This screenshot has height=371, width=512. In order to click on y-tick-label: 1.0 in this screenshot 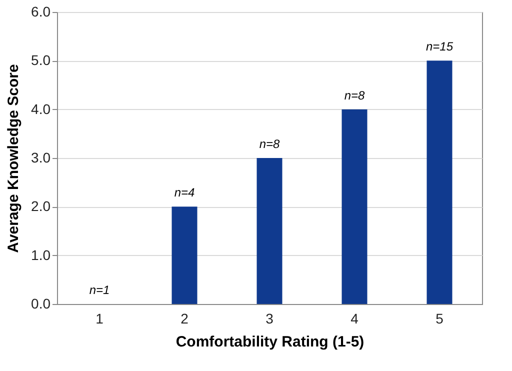, I will do `click(41, 254)`.